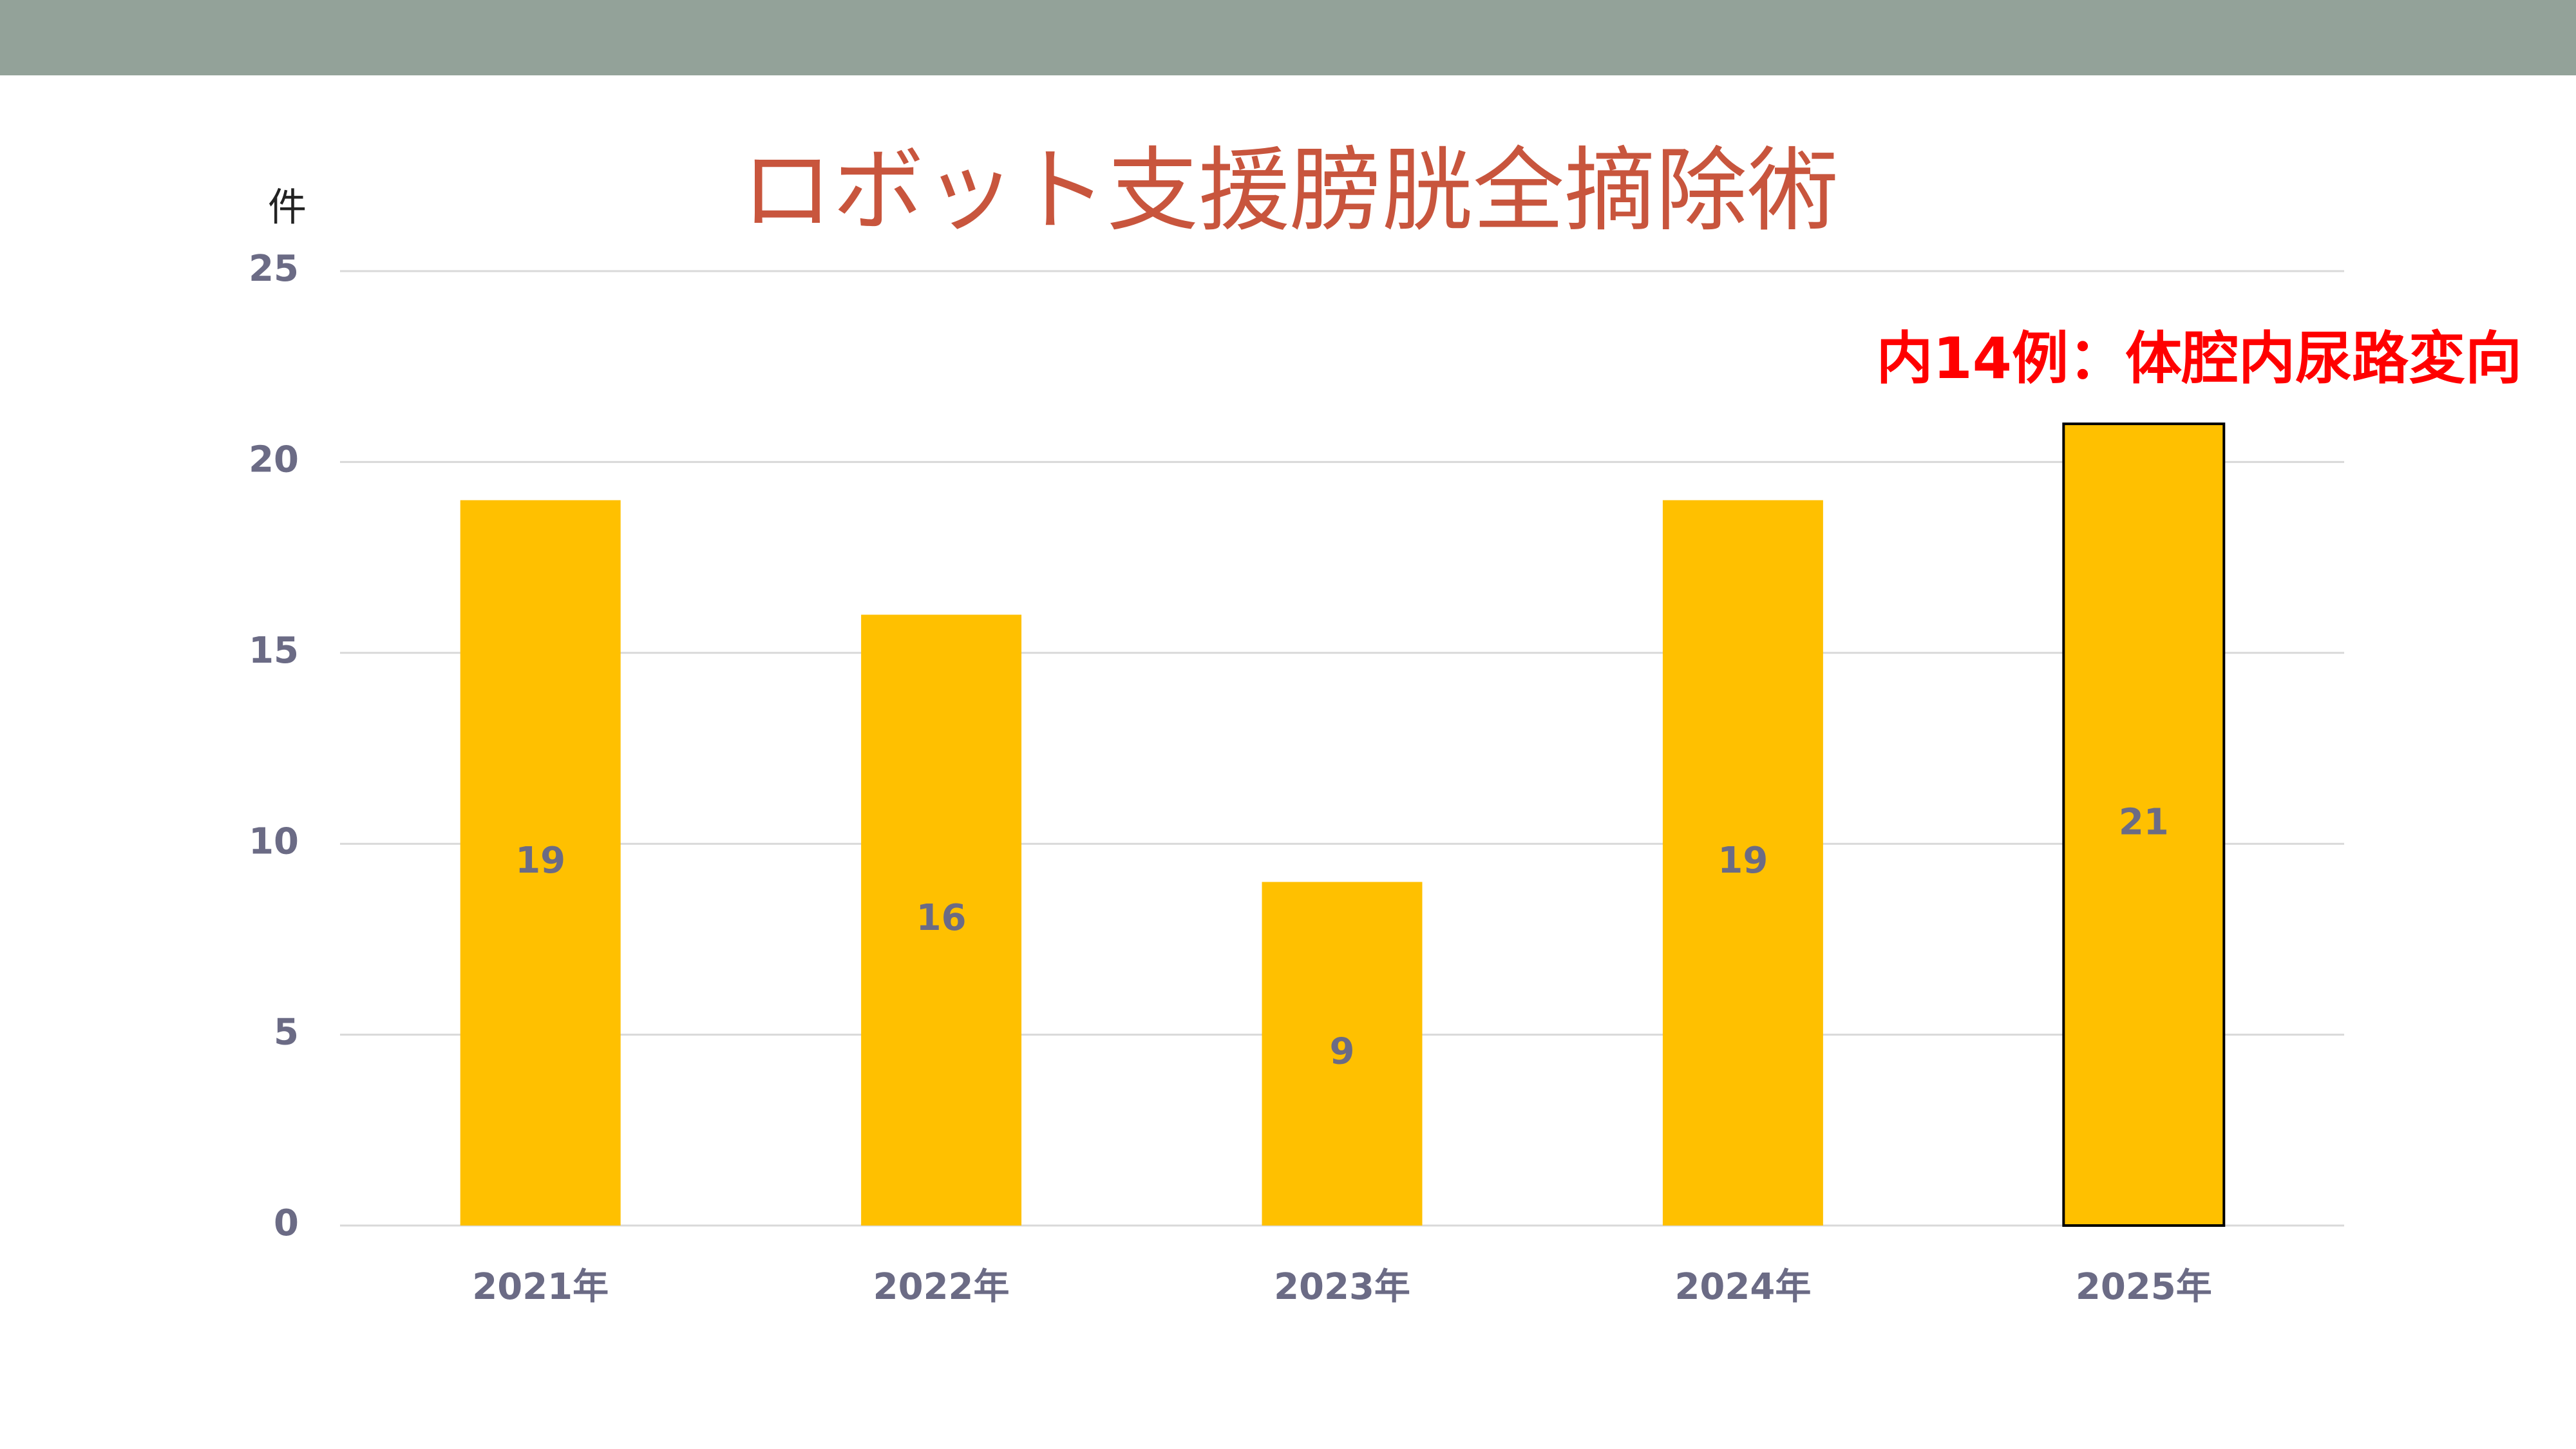 The width and height of the screenshot is (2576, 1449). Describe the element at coordinates (286, 1223) in the screenshot. I see `y-tick-label: 0` at that location.